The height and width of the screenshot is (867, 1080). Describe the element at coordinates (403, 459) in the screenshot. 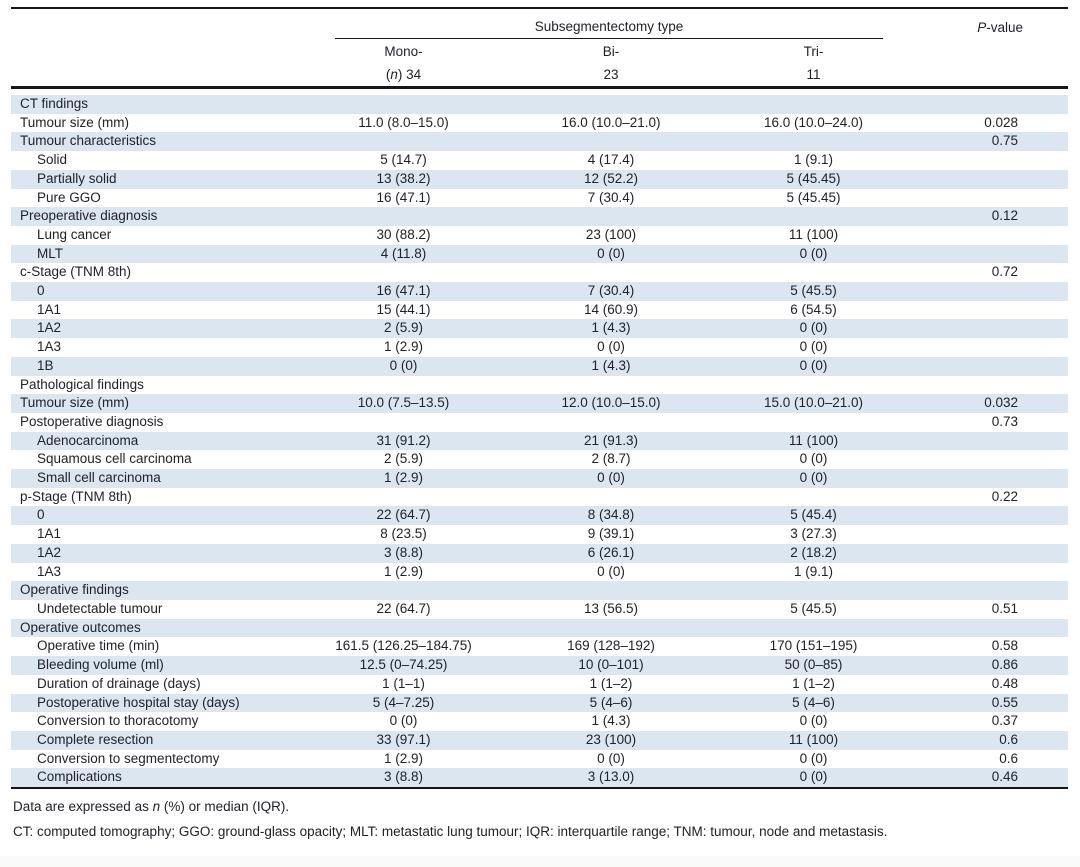

I see `mono-value-cell: 2 (5.9)` at that location.